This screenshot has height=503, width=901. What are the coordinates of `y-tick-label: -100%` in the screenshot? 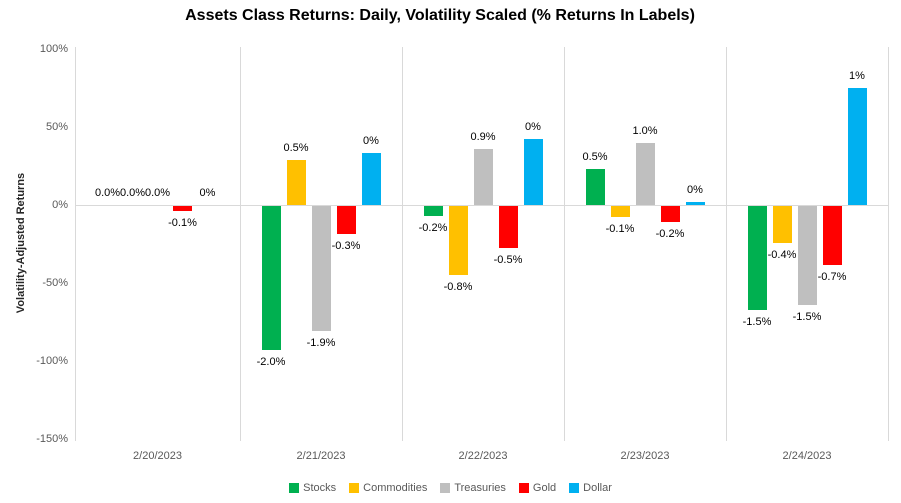 It's located at (52, 360).